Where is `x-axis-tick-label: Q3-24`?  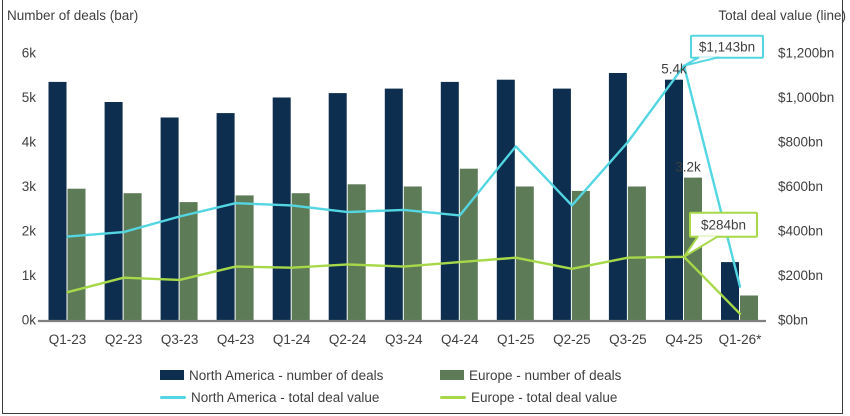 x-axis-tick-label: Q3-24 is located at coordinates (404, 339).